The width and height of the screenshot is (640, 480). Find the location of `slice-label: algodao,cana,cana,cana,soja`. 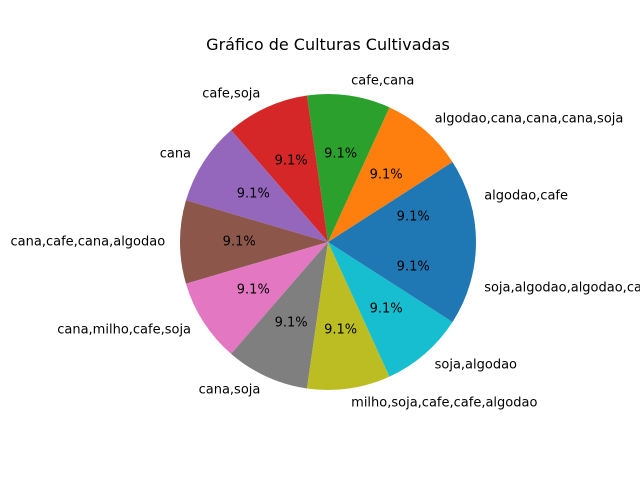

slice-label: algodao,cana,cana,cana,soja is located at coordinates (529, 118).